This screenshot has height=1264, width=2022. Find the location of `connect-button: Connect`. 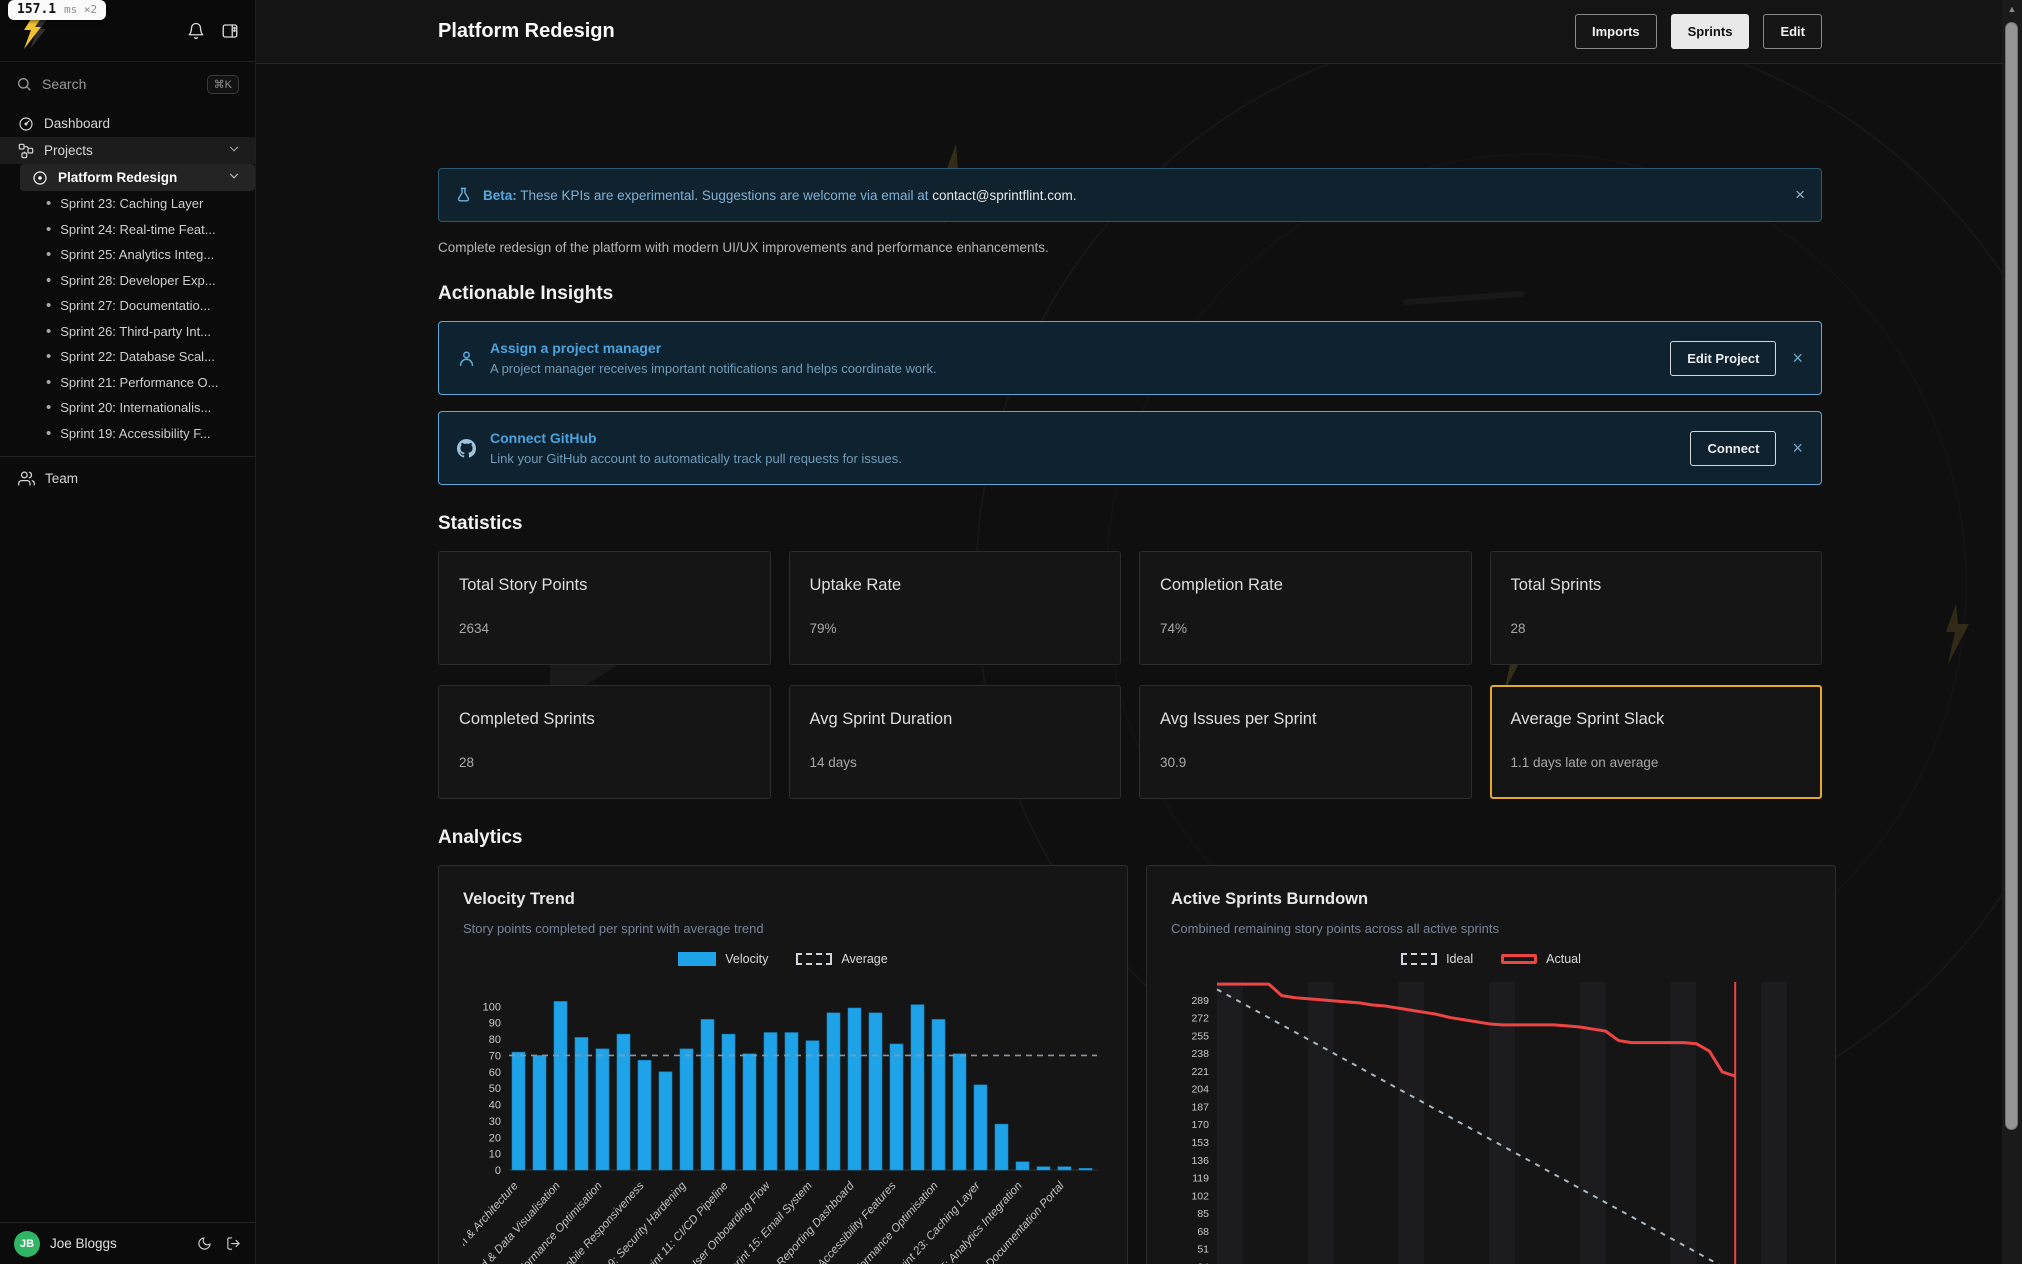

connect-button: Connect is located at coordinates (1733, 448).